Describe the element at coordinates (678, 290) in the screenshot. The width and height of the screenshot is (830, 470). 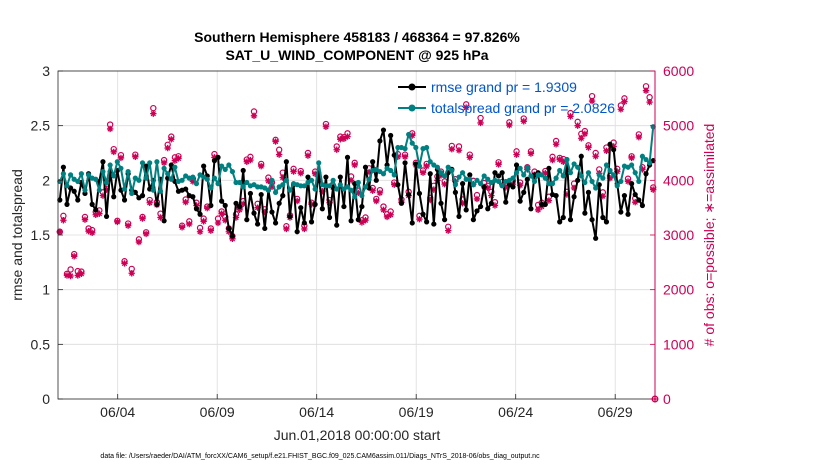
I see `y-right-tick-label: 2000` at that location.